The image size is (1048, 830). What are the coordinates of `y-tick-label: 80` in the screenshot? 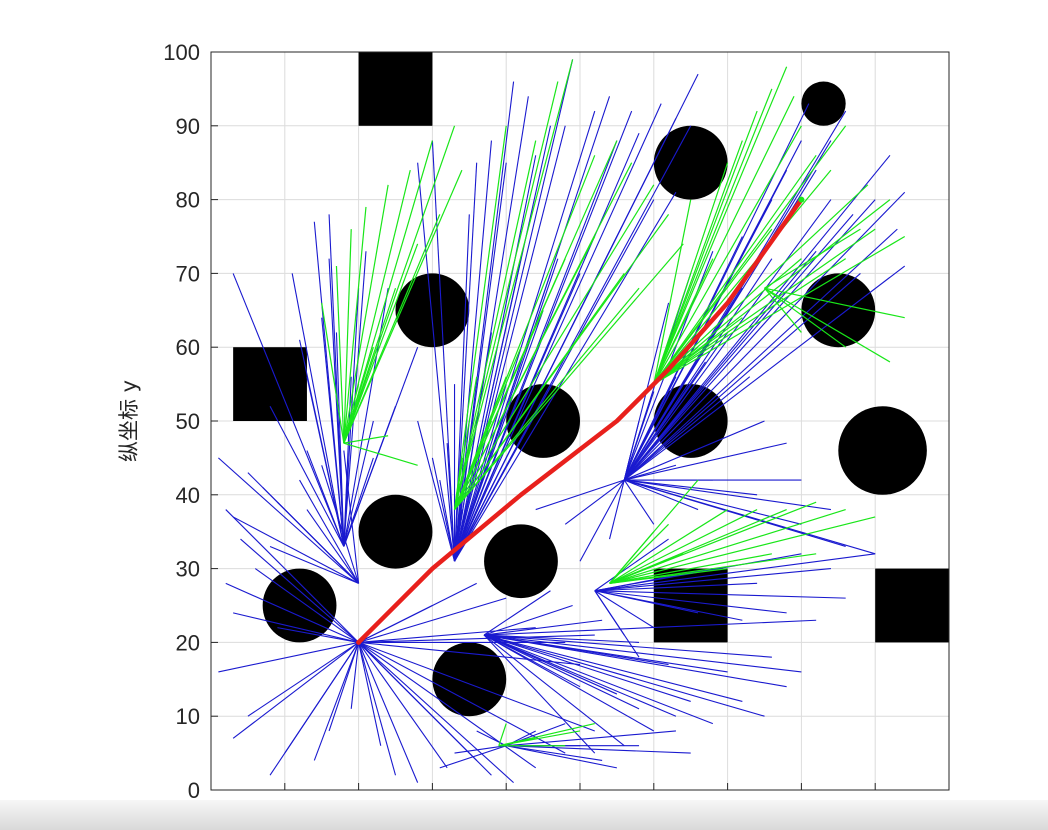 It's located at (188, 200).